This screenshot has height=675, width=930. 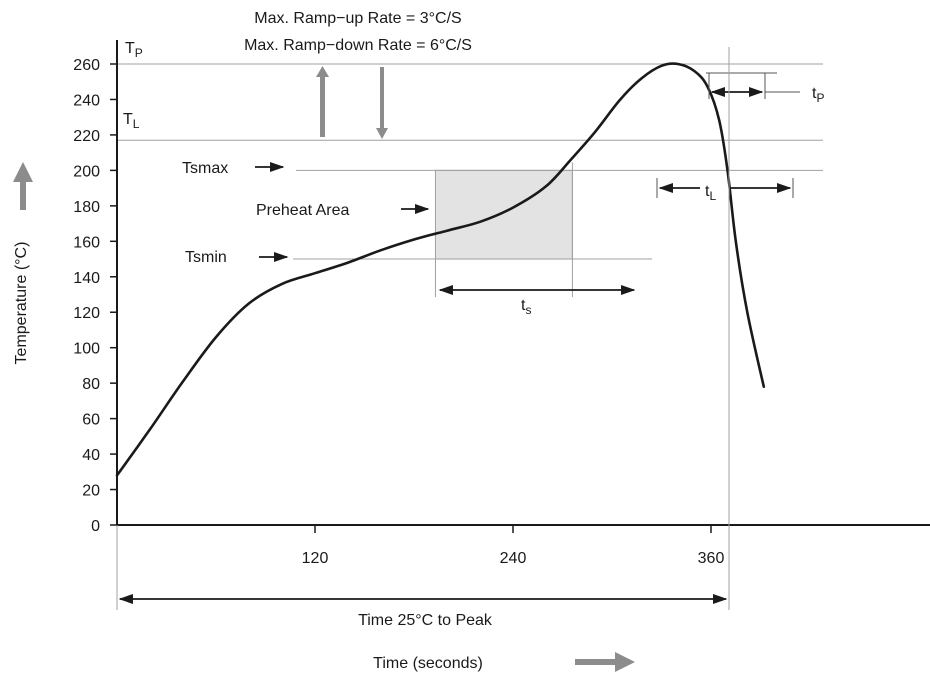 I want to click on preheat-area-rect, so click(x=503, y=214).